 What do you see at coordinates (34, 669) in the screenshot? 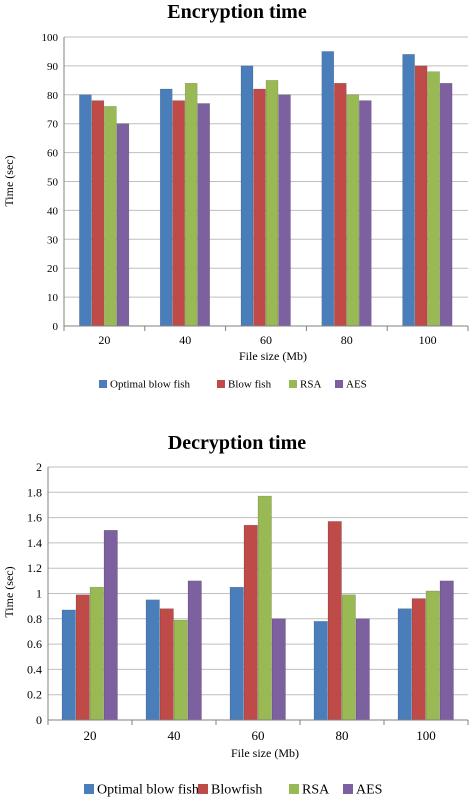
I see `y-tick-label: 0.4` at bounding box center [34, 669].